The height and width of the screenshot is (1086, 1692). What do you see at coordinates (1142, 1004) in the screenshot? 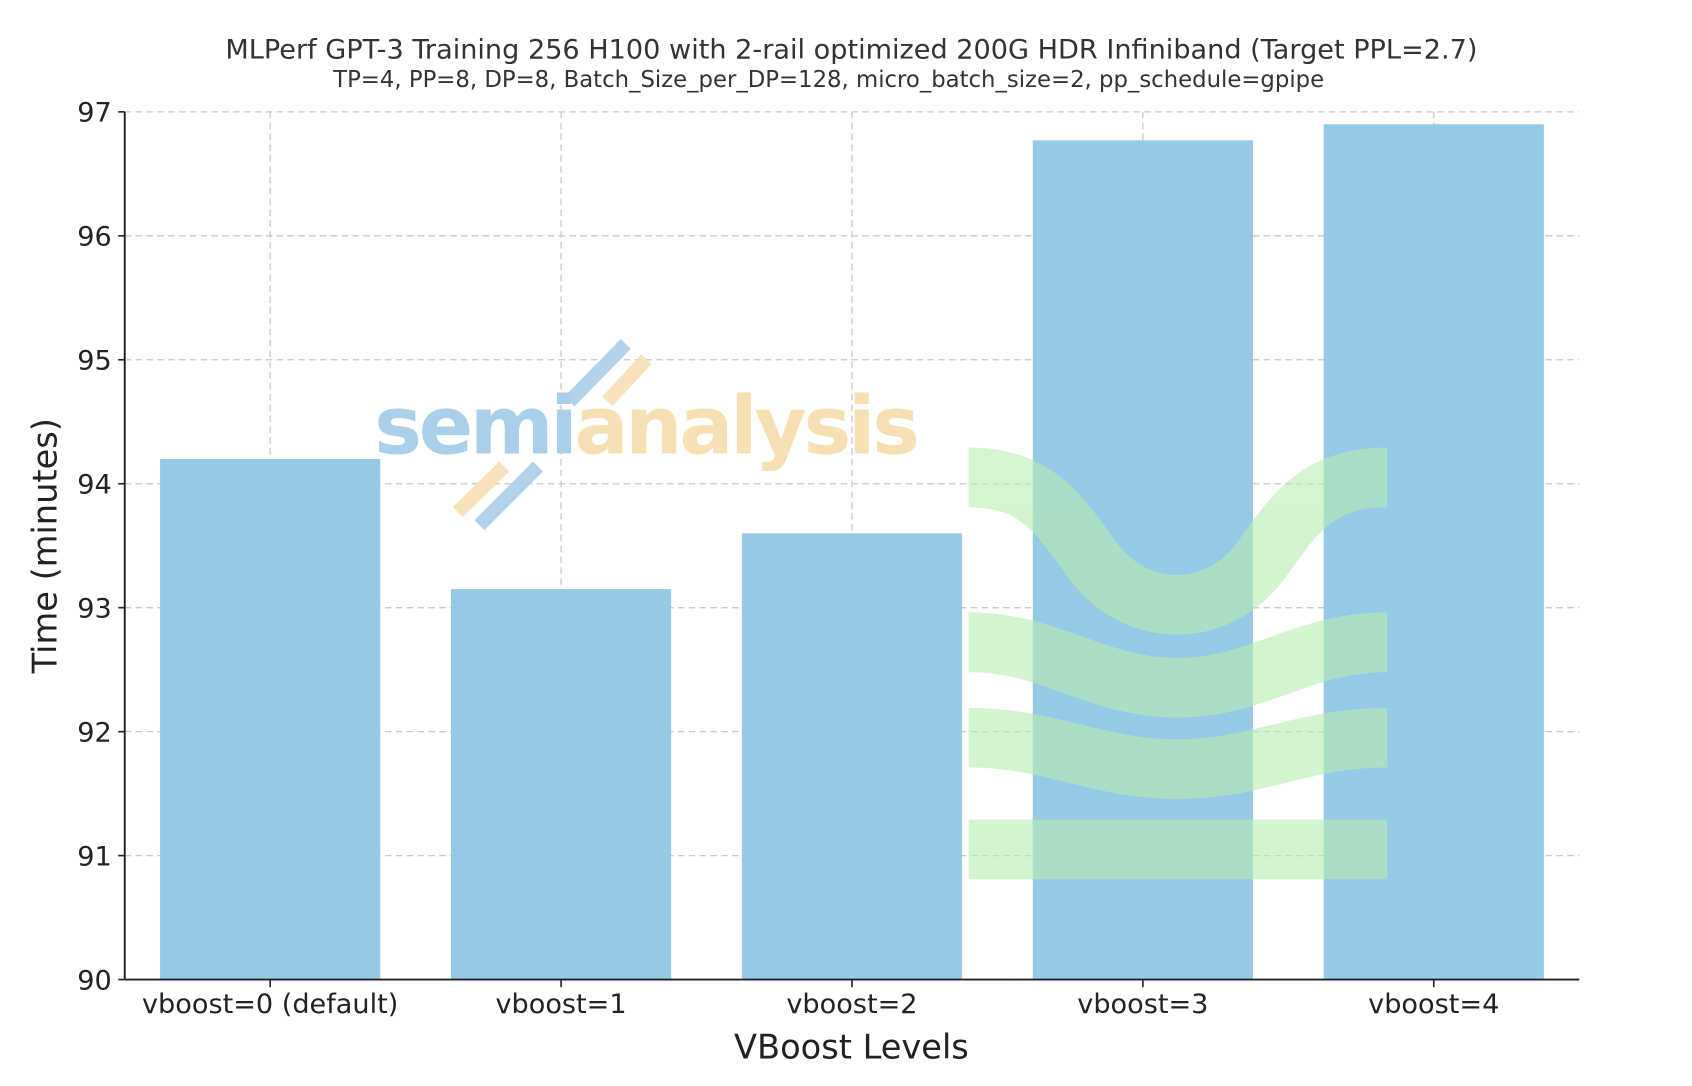
I see `x-tick-label: vboost=3` at bounding box center [1142, 1004].